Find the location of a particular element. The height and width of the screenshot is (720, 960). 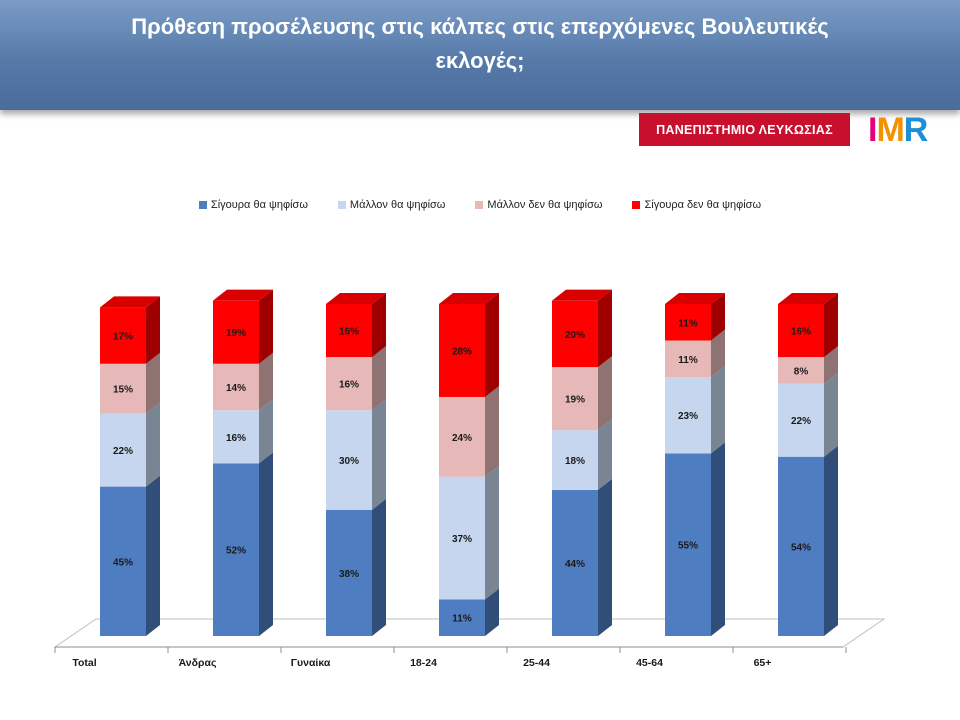

legend-item: Σίγουρα θα ψηφίσω is located at coordinates (253, 205).